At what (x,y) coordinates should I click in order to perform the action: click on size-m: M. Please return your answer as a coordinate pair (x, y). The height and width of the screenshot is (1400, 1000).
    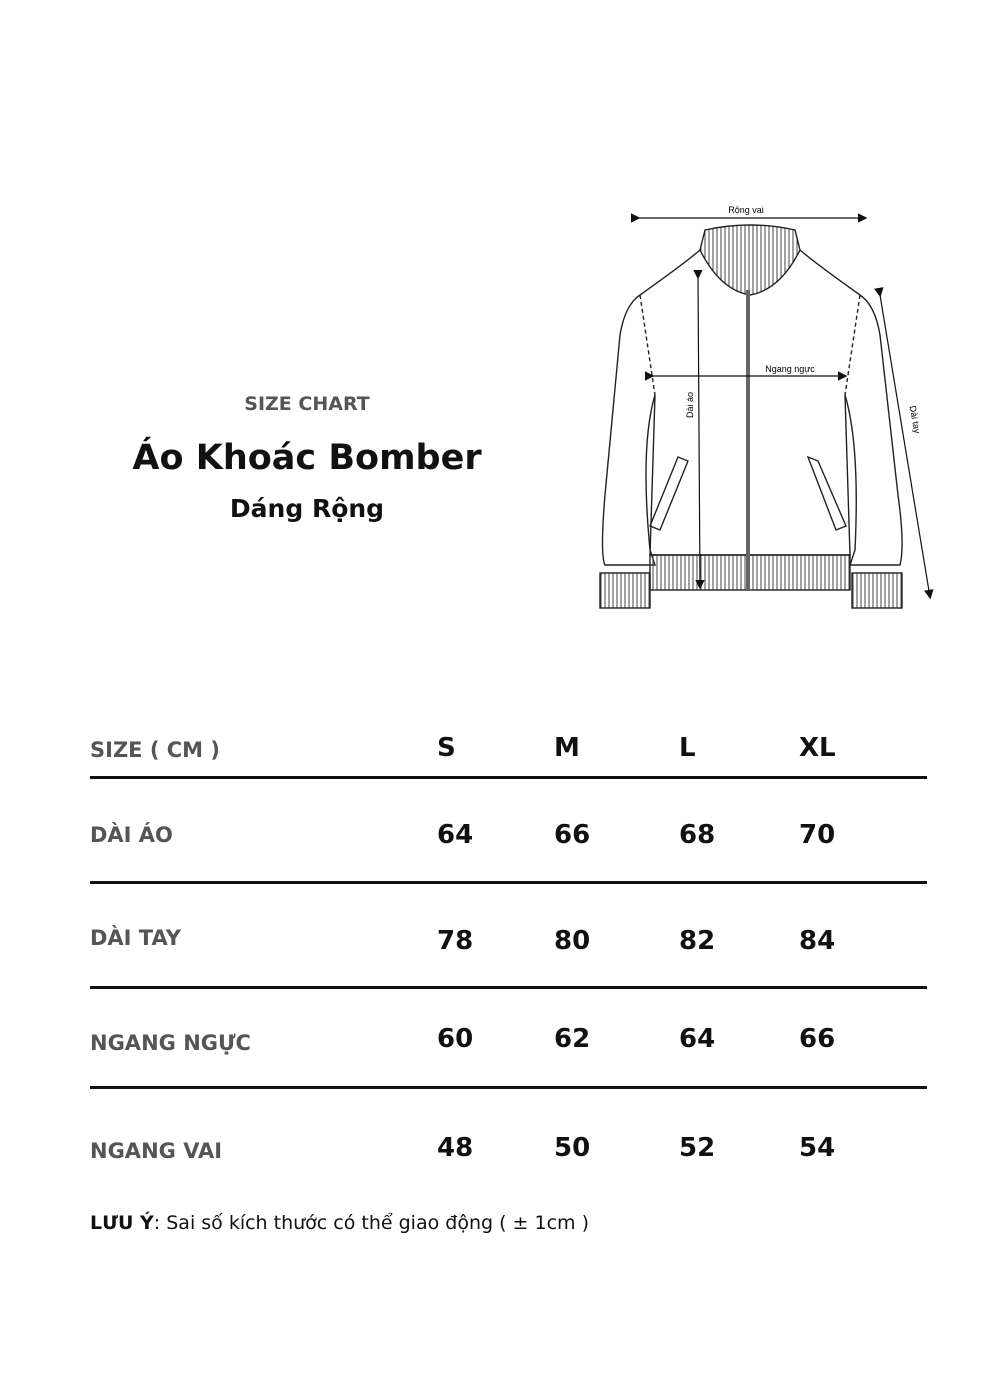
    Looking at the image, I should click on (567, 748).